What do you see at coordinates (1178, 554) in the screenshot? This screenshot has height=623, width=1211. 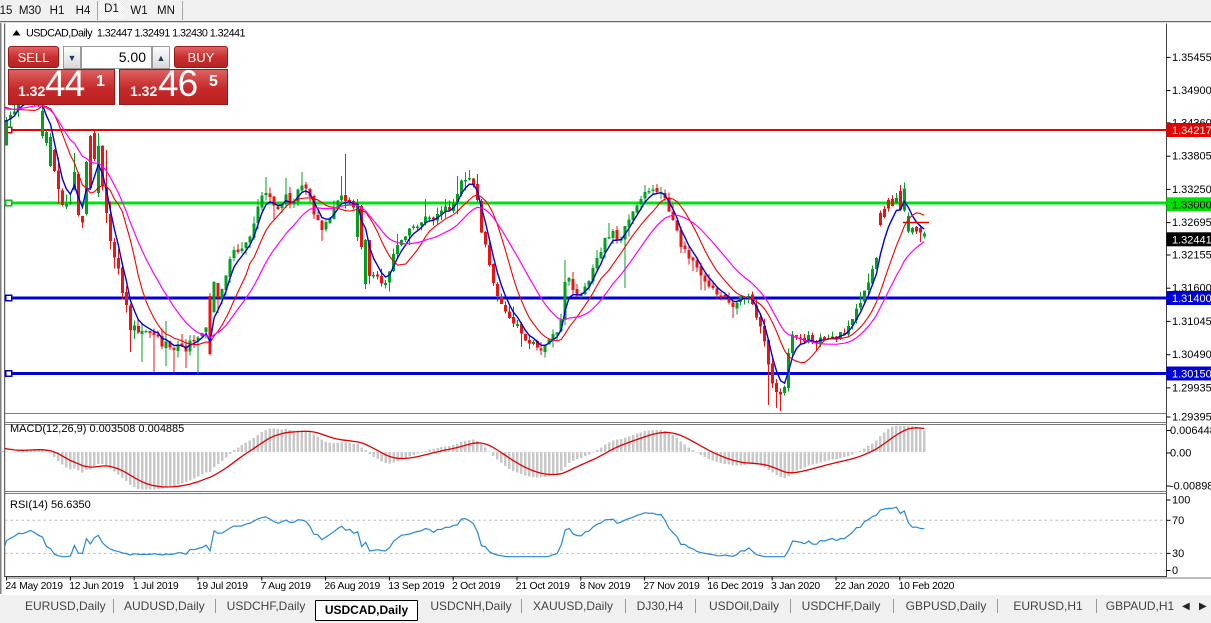 I see `svg-text: 30` at bounding box center [1178, 554].